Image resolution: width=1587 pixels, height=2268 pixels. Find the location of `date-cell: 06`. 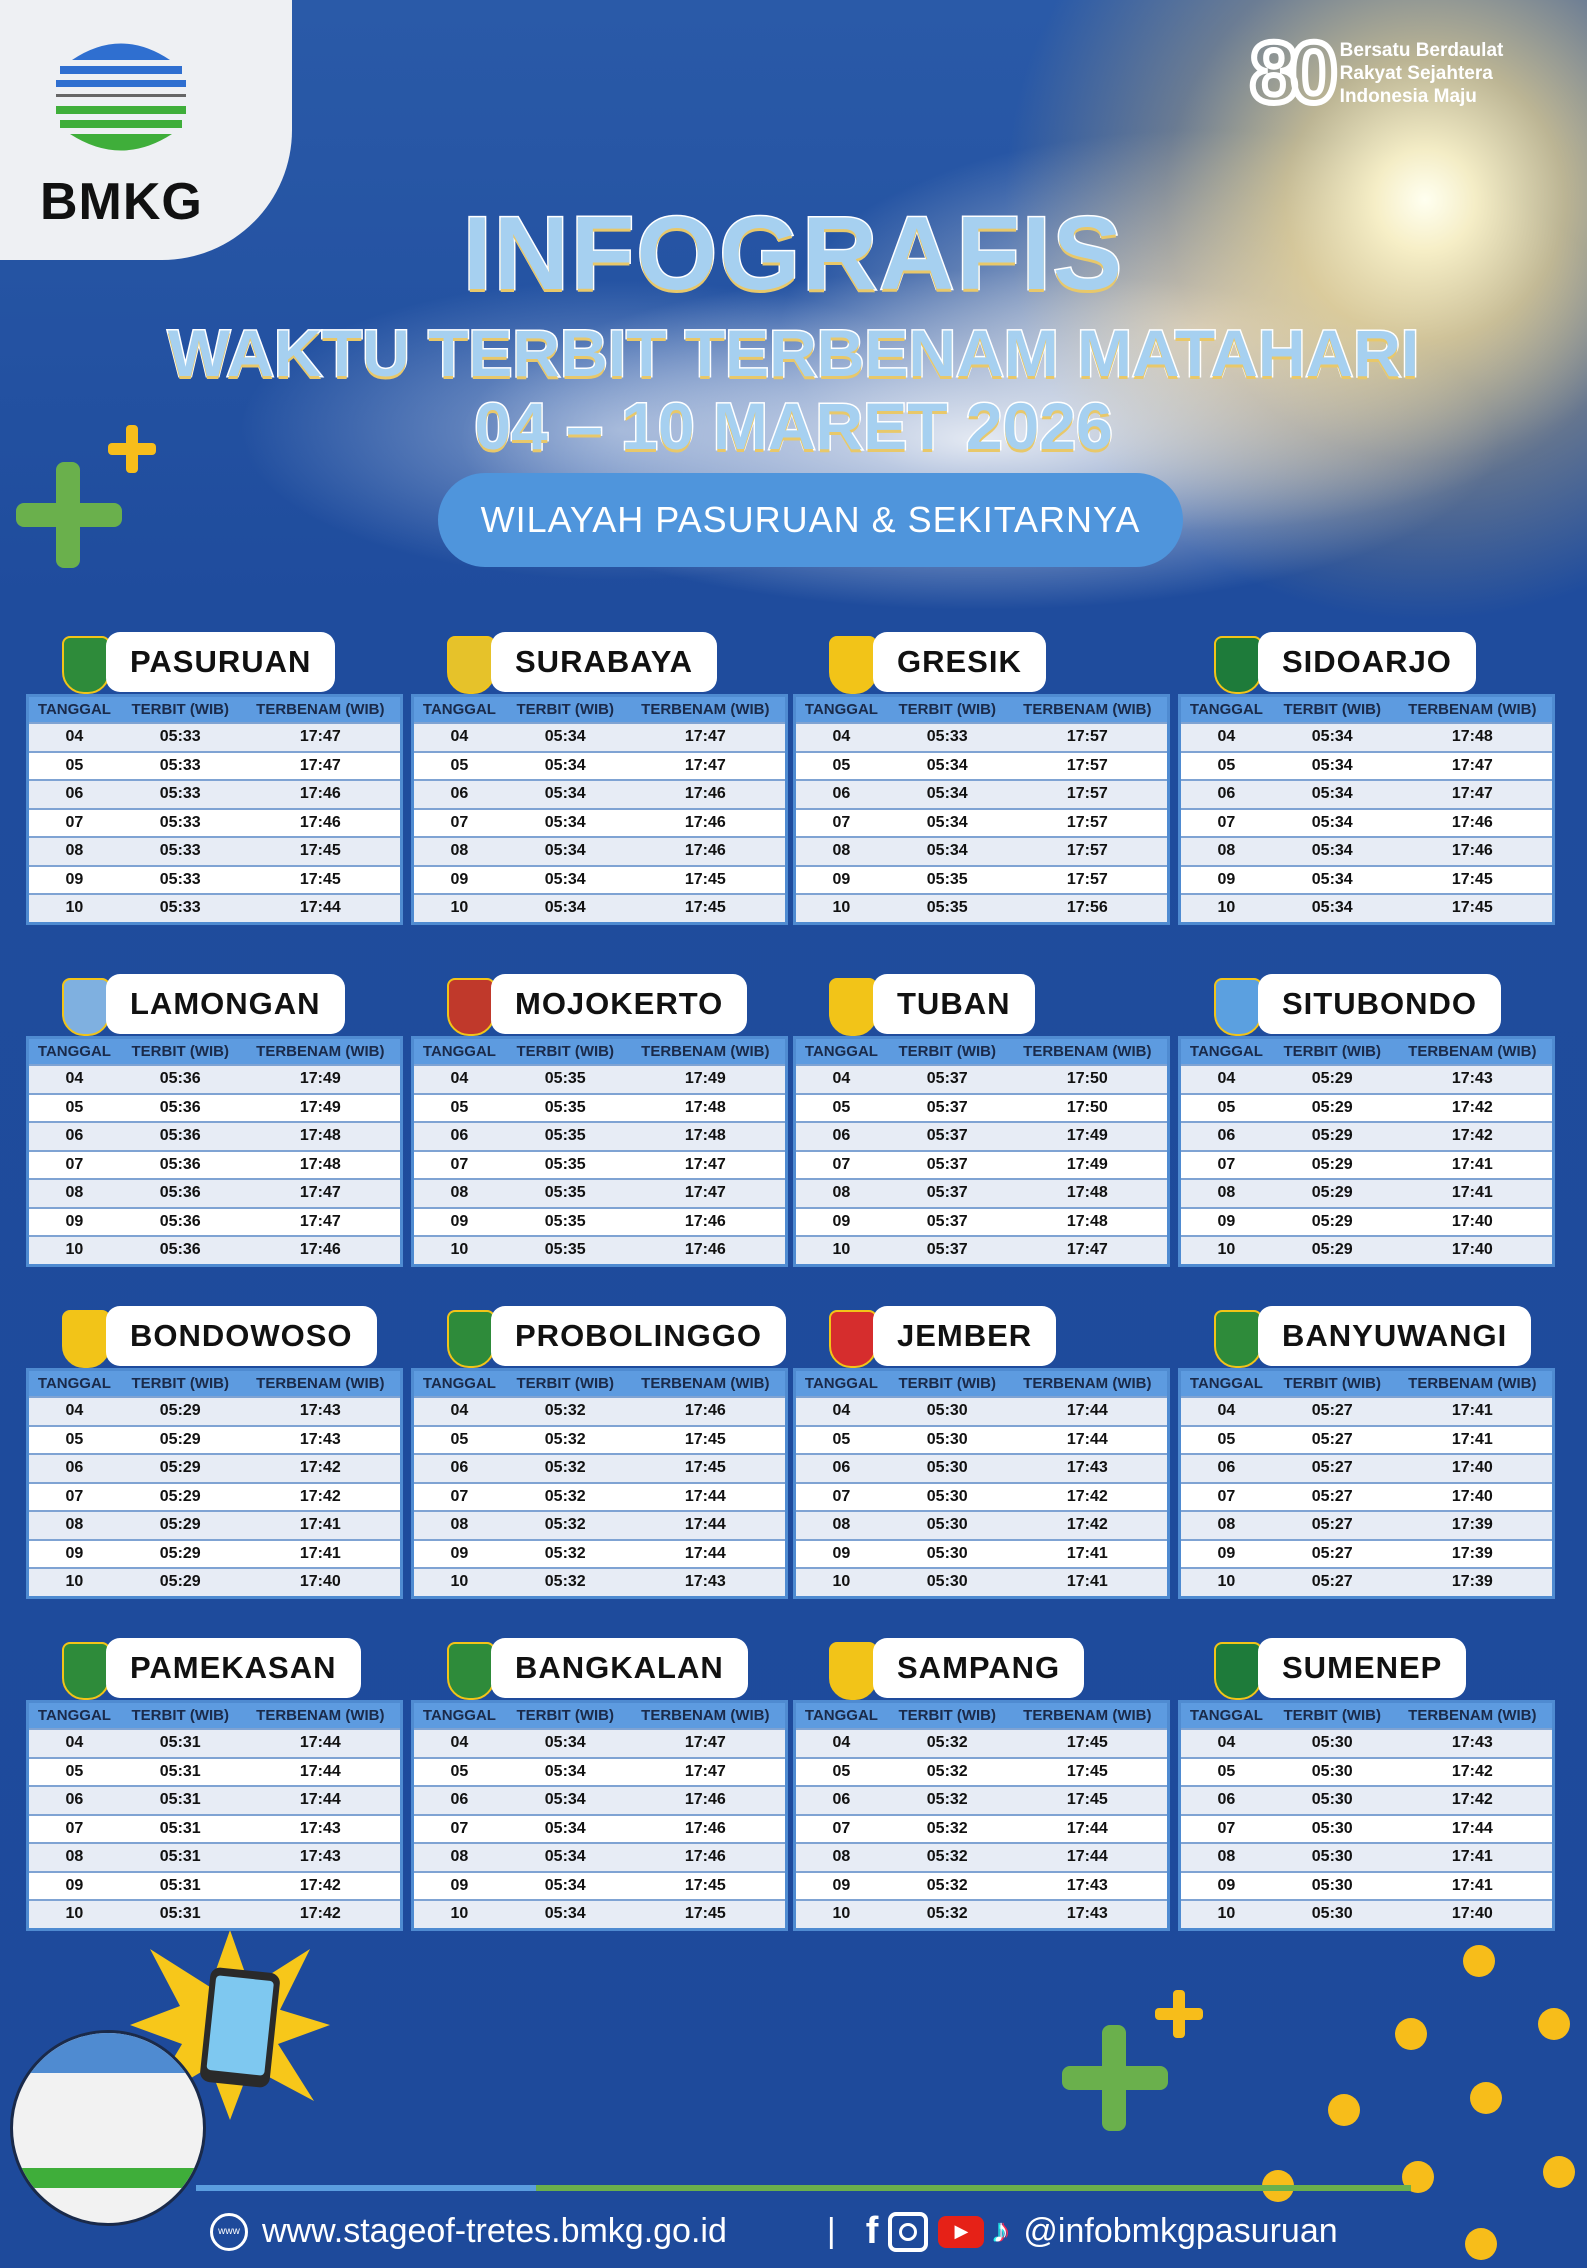

date-cell: 06 is located at coordinates (73, 1800).